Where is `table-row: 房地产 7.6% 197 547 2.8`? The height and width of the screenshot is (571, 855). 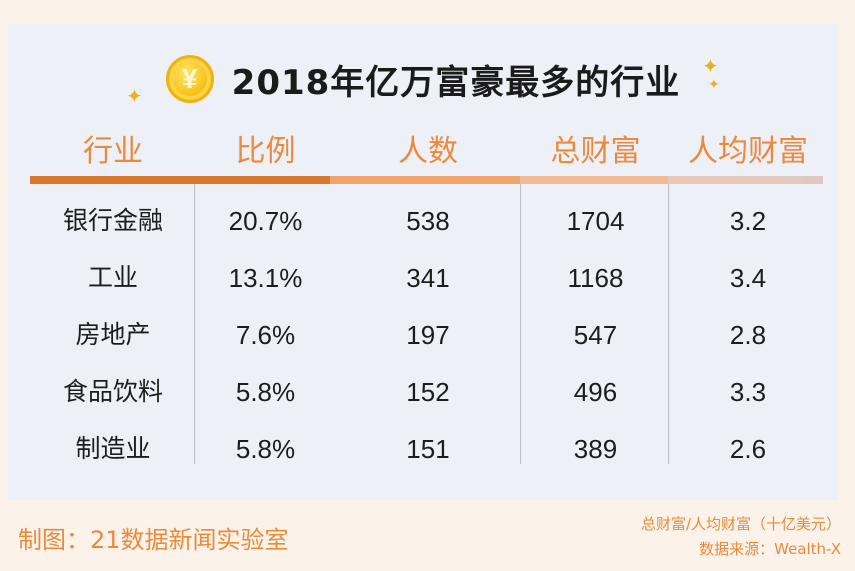
table-row: 房地产 7.6% 197 547 2.8 is located at coordinates (423, 335).